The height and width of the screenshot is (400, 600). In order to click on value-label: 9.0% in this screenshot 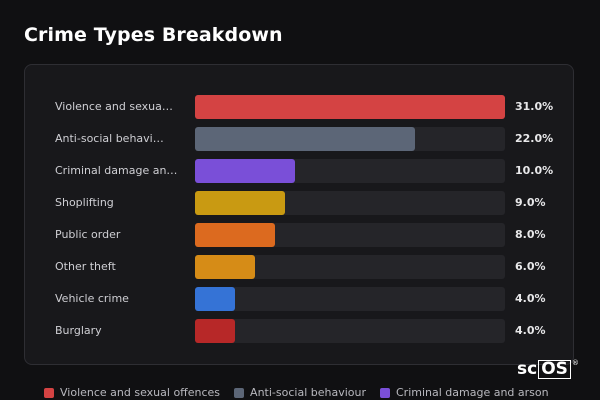, I will do `click(530, 202)`.